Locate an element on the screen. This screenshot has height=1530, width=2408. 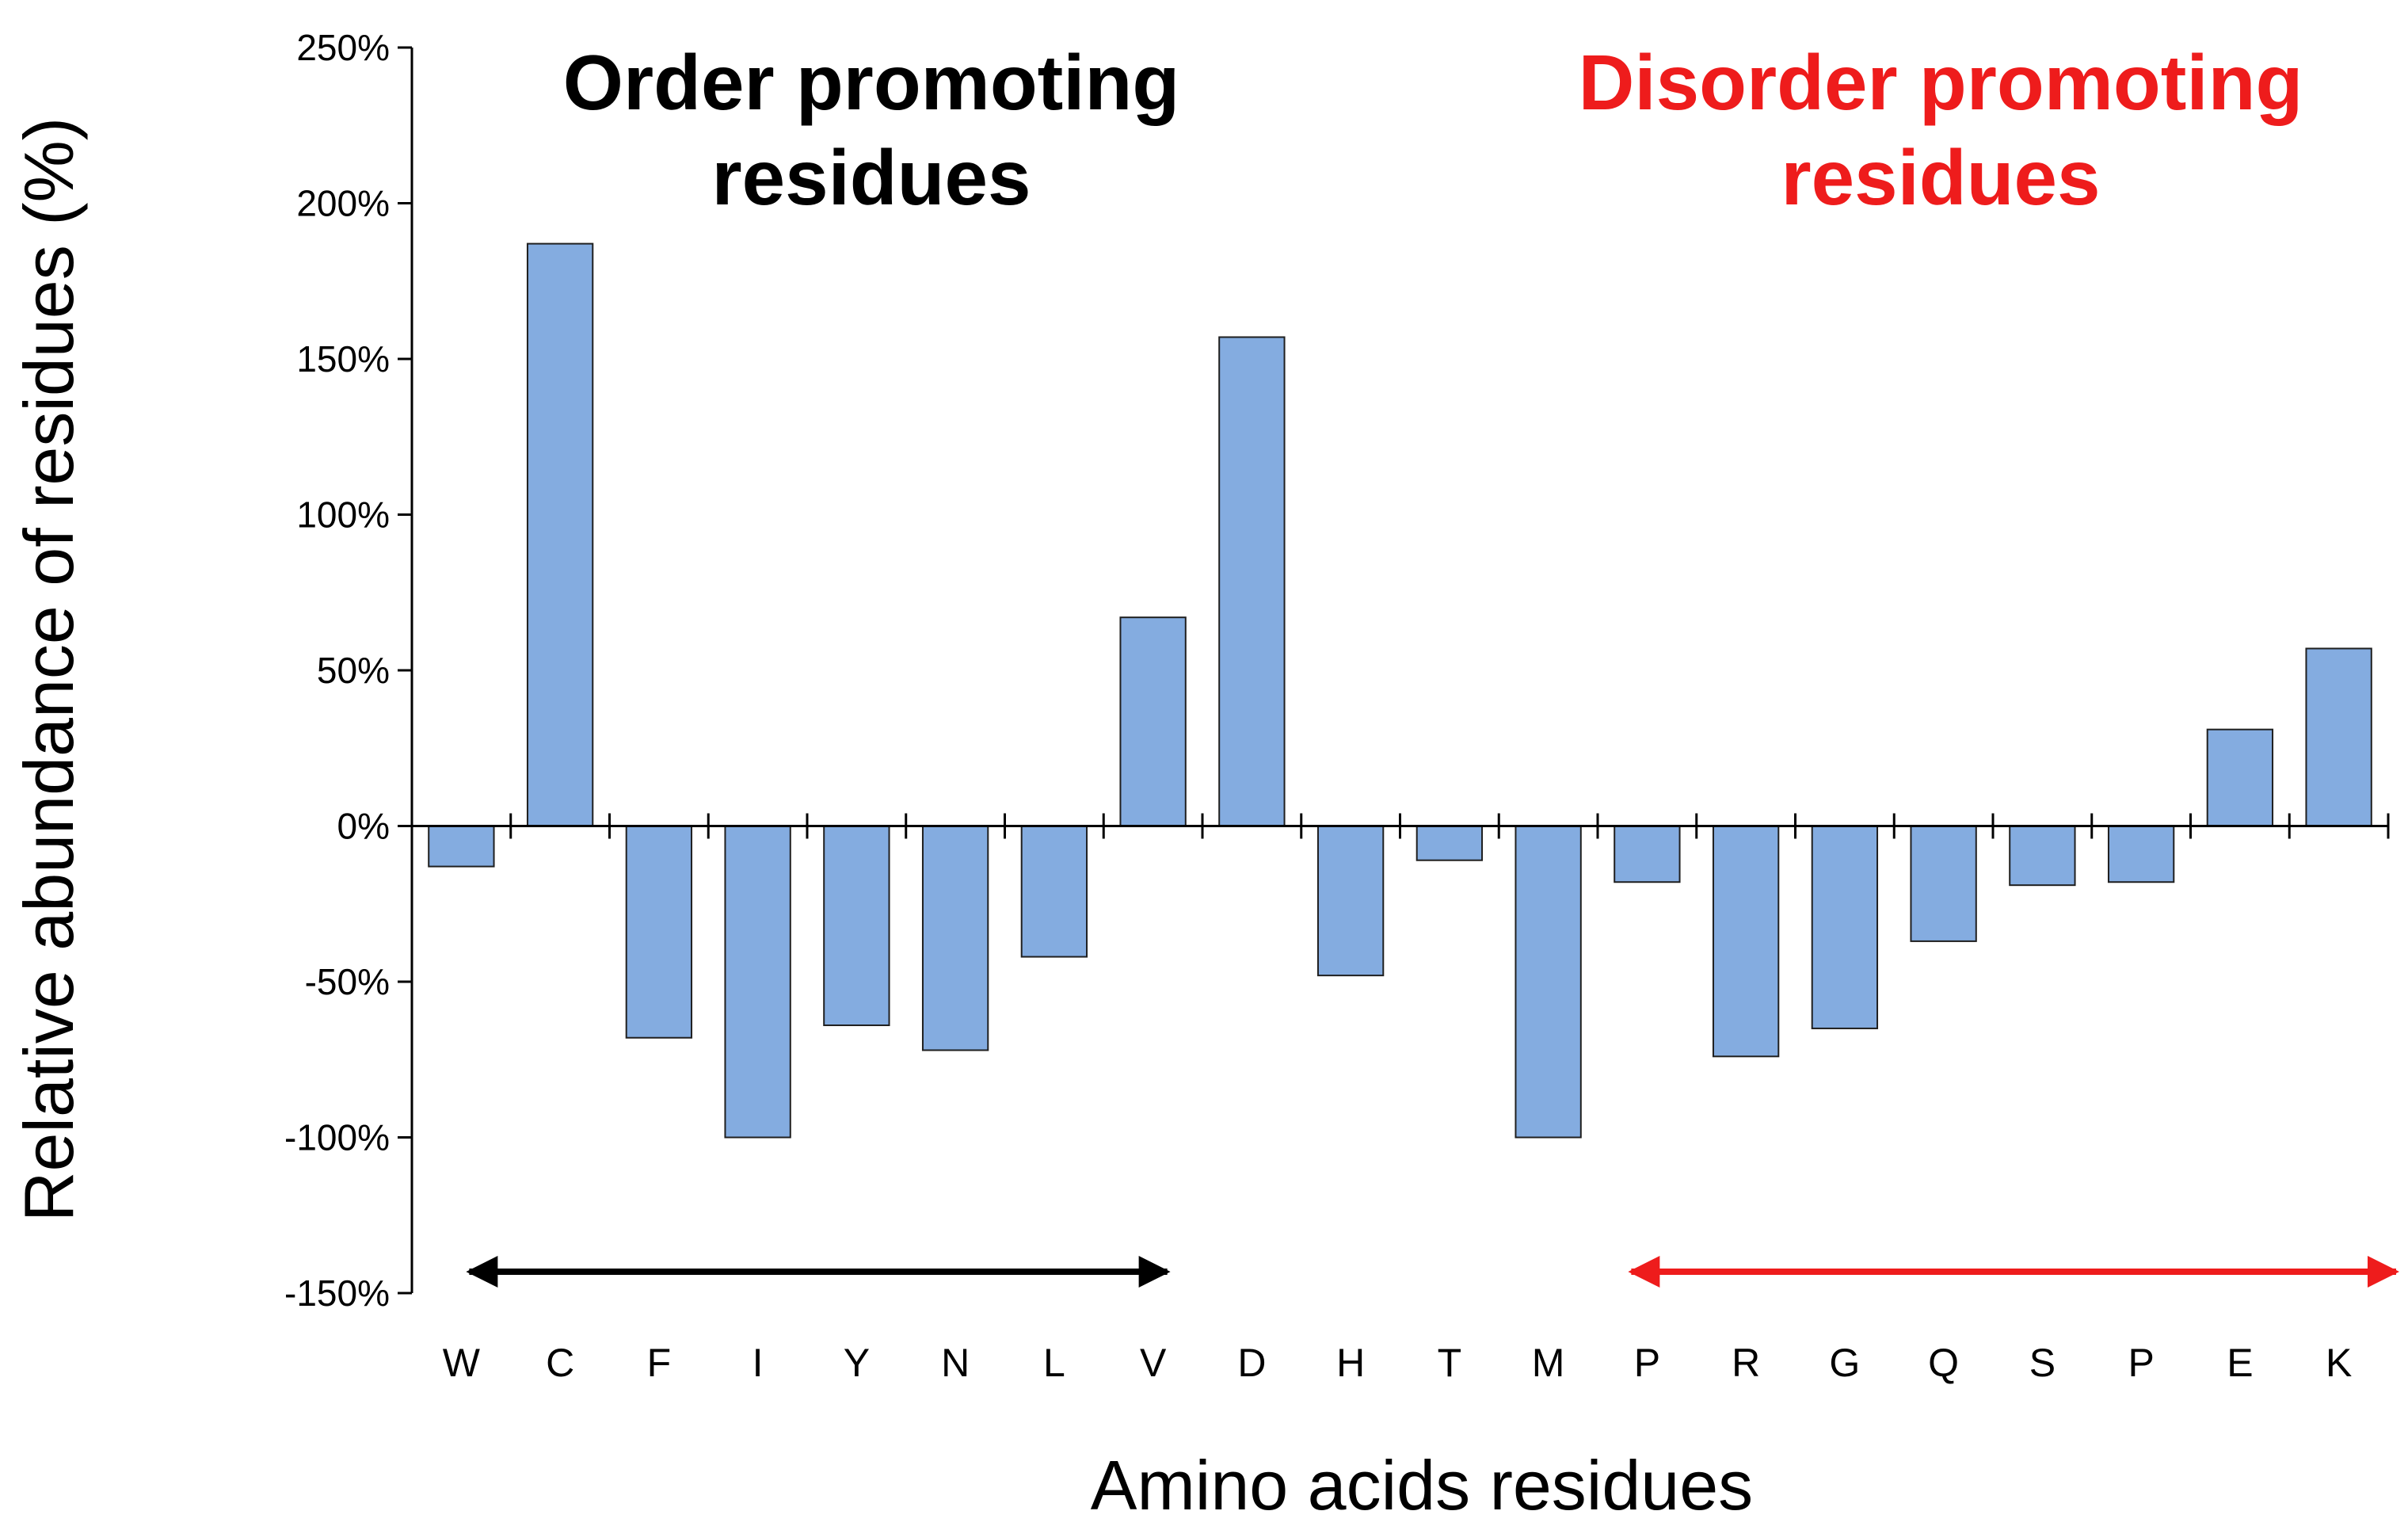
y-tick-label-0: 250% is located at coordinates (343, 47).